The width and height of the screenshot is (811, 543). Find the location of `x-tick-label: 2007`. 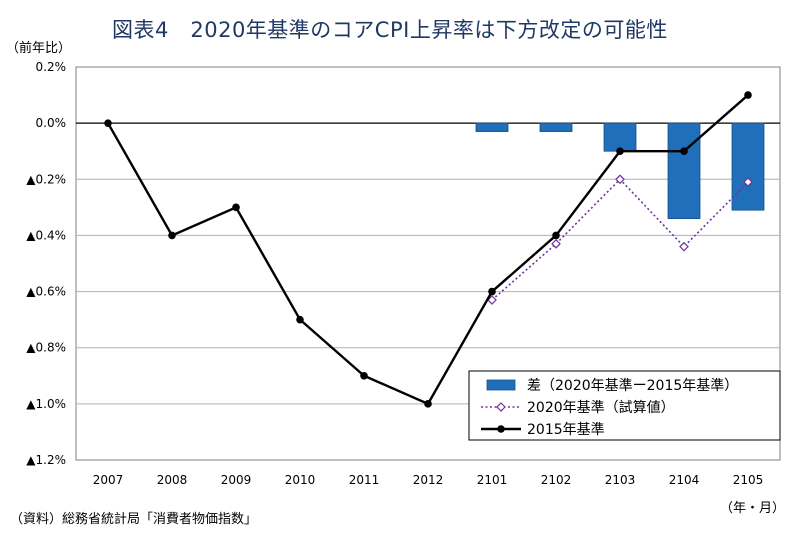

x-tick-label: 2007 is located at coordinates (108, 480).